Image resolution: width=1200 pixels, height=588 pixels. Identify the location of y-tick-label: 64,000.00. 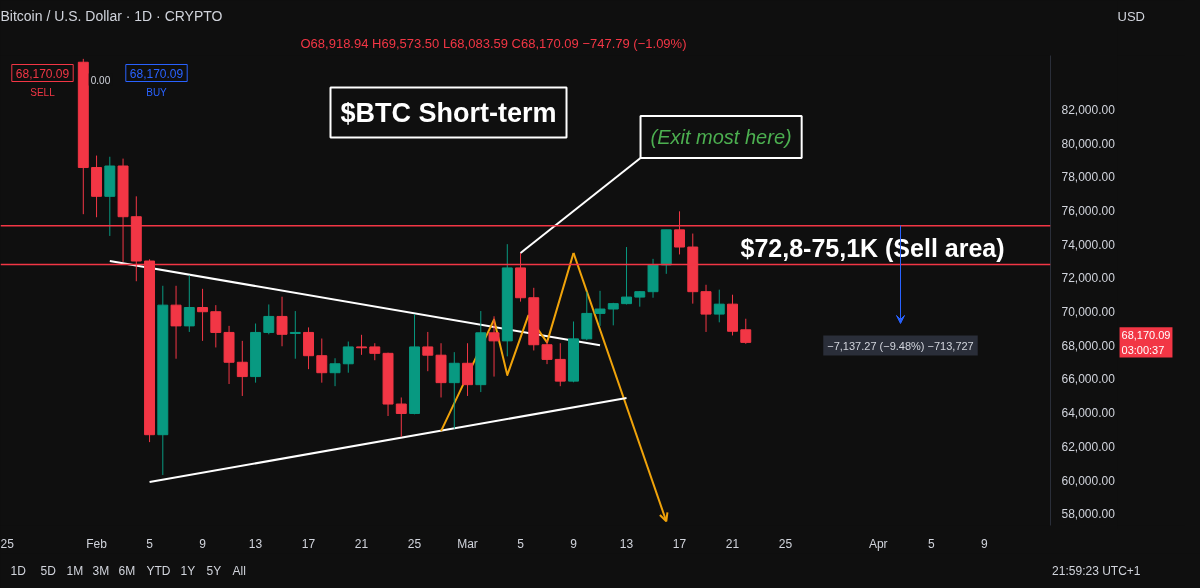
(1088, 413).